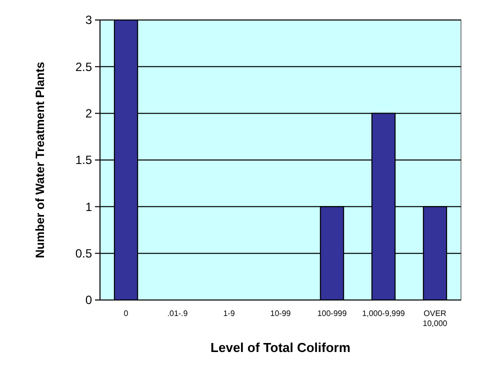  I want to click on x-axis-title: Level of Total Coliform, so click(280, 347).